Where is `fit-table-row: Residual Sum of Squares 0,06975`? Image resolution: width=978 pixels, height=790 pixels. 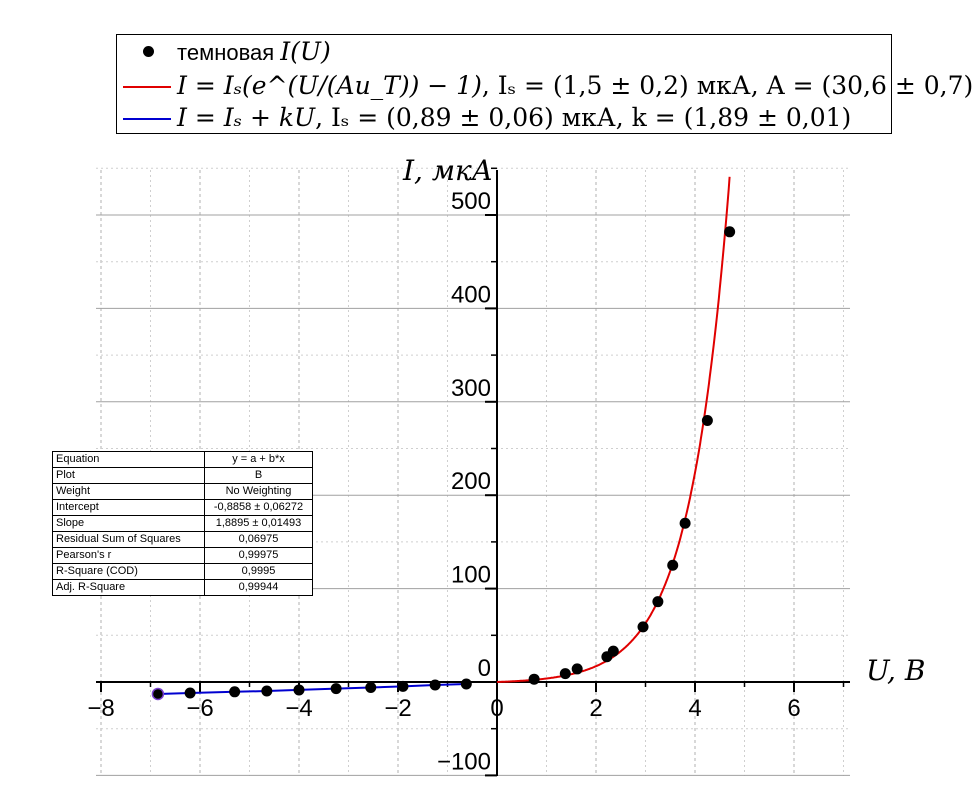 fit-table-row: Residual Sum of Squares 0,06975 is located at coordinates (182, 539).